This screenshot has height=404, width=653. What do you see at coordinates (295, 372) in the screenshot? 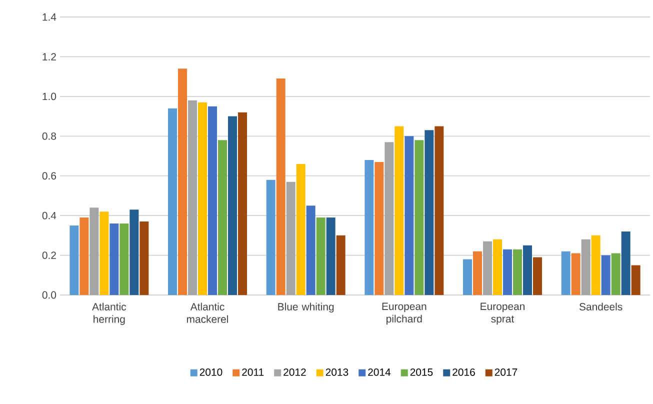
I see `legend-label: 2012` at bounding box center [295, 372].